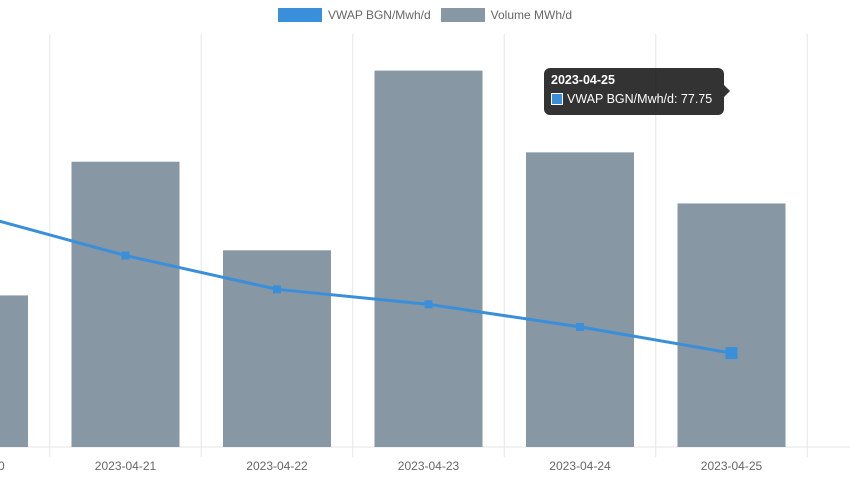 The height and width of the screenshot is (480, 850). I want to click on legend-item-volume: Volume MWh/d, so click(506, 15).